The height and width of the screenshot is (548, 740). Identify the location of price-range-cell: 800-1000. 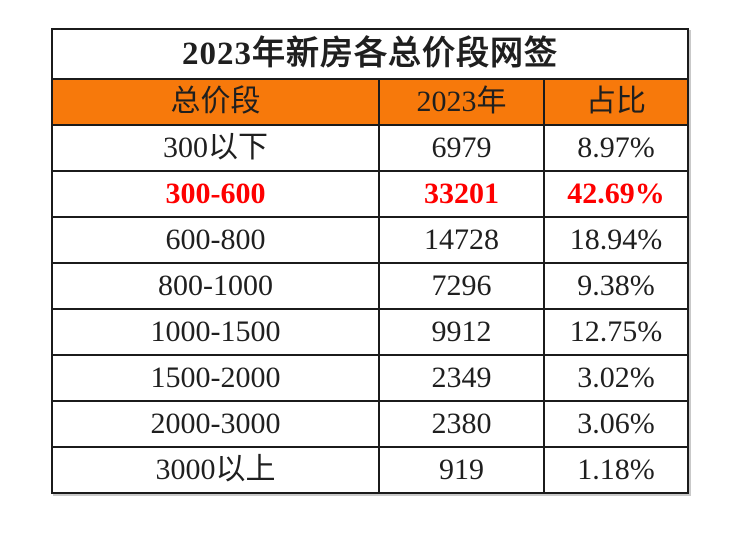
(215, 286).